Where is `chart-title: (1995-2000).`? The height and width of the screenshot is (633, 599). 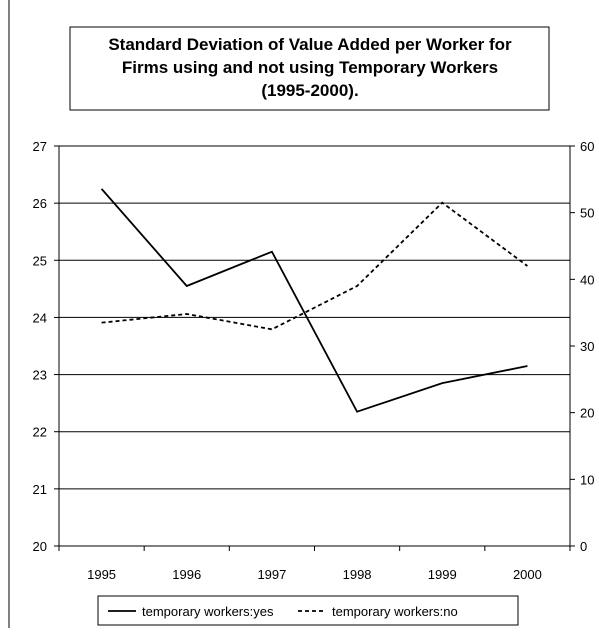
chart-title: (1995-2000). is located at coordinates (309, 90).